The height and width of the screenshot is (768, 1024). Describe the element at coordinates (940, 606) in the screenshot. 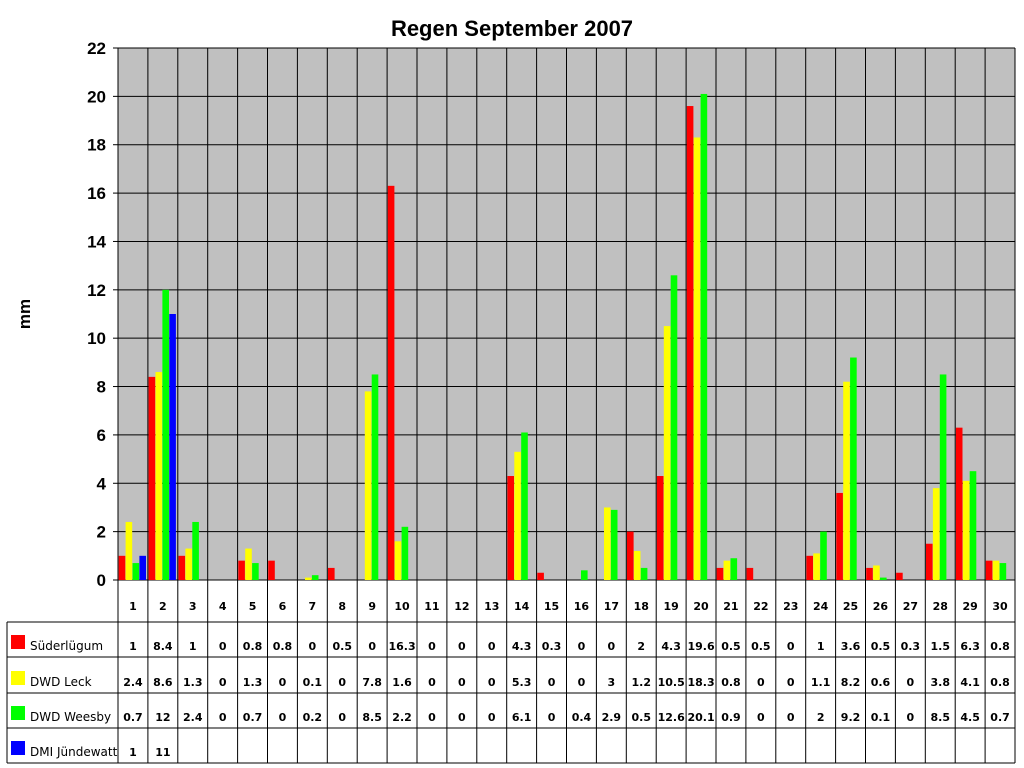

I see `x-tick-label: 28` at that location.